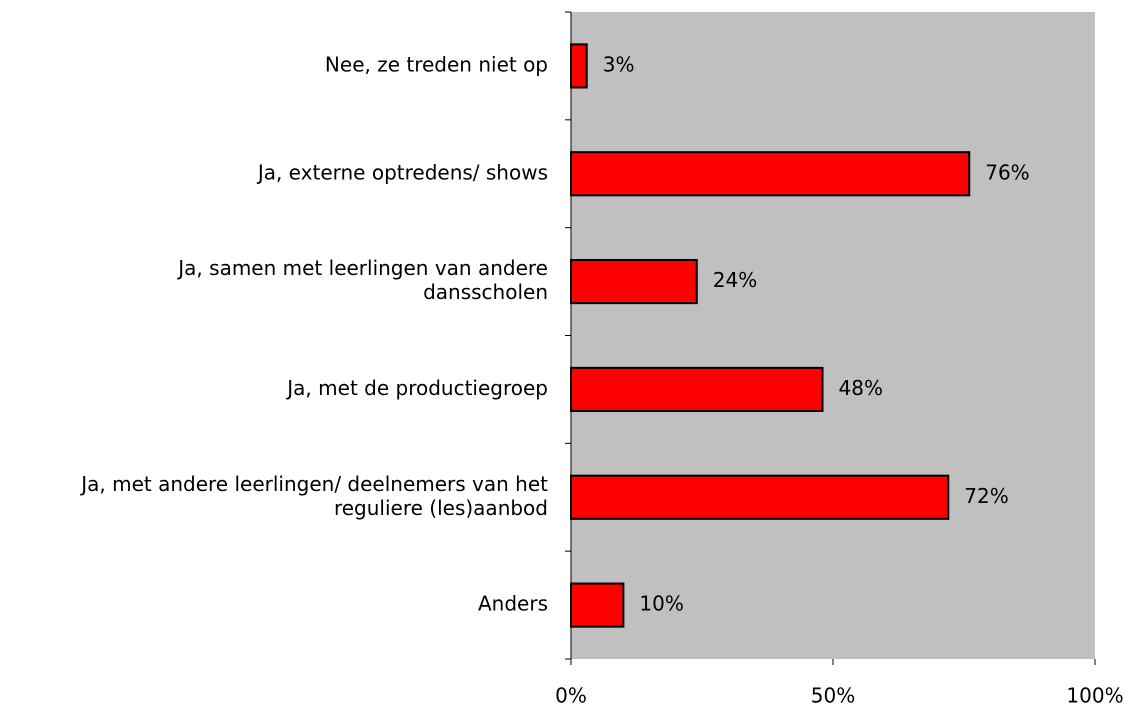 The width and height of the screenshot is (1136, 711). Describe the element at coordinates (513, 604) in the screenshot. I see `y-tick-label: Anders` at that location.